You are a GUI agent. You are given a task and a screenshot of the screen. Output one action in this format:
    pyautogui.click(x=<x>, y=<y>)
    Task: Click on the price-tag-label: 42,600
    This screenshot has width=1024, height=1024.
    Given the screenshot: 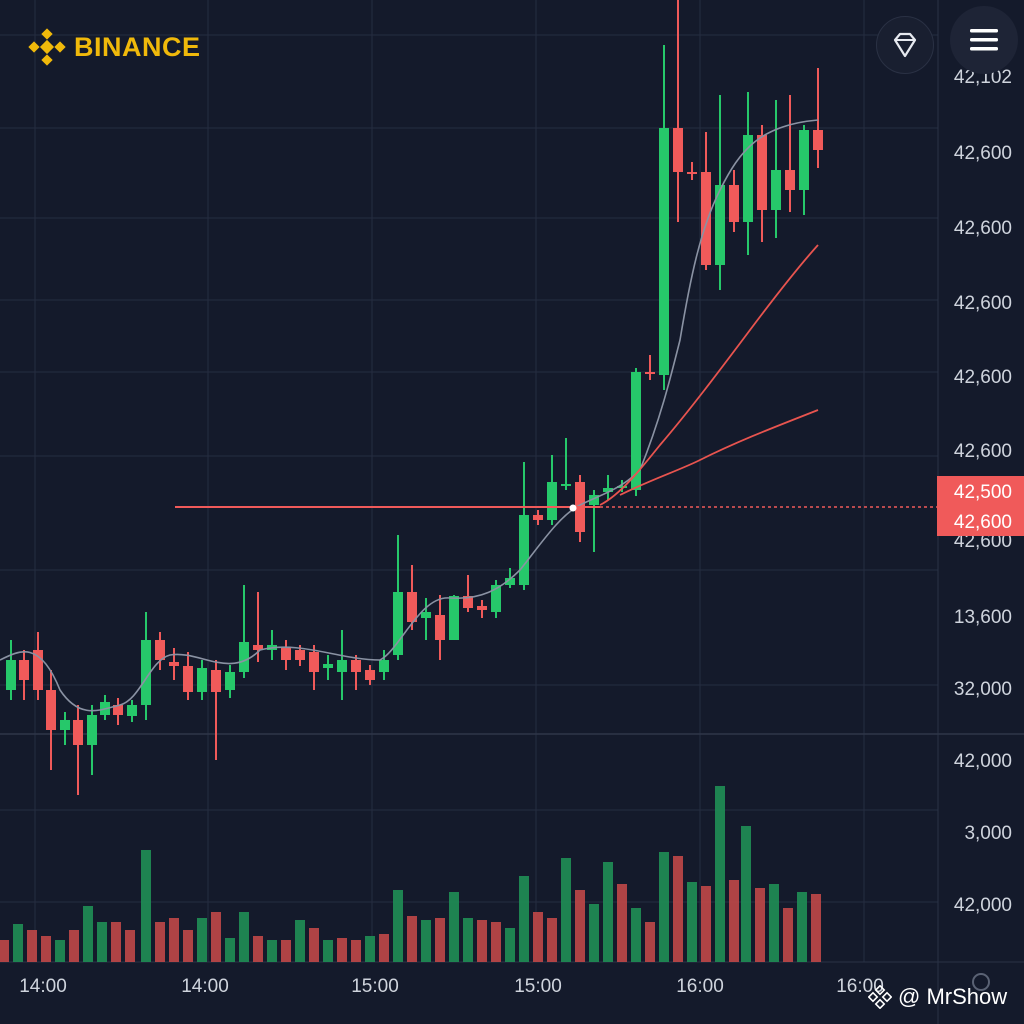 What is the action you would take?
    pyautogui.click(x=983, y=522)
    